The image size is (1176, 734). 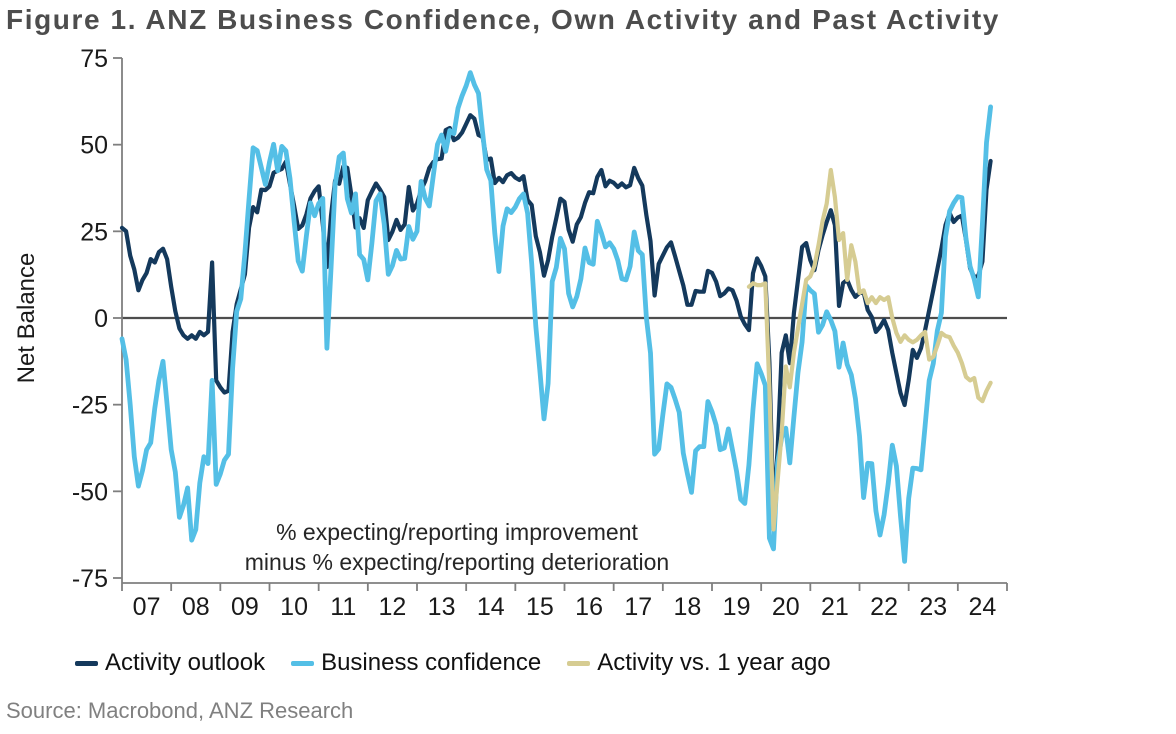 I want to click on x-axis-tick-label: 13, so click(x=442, y=607).